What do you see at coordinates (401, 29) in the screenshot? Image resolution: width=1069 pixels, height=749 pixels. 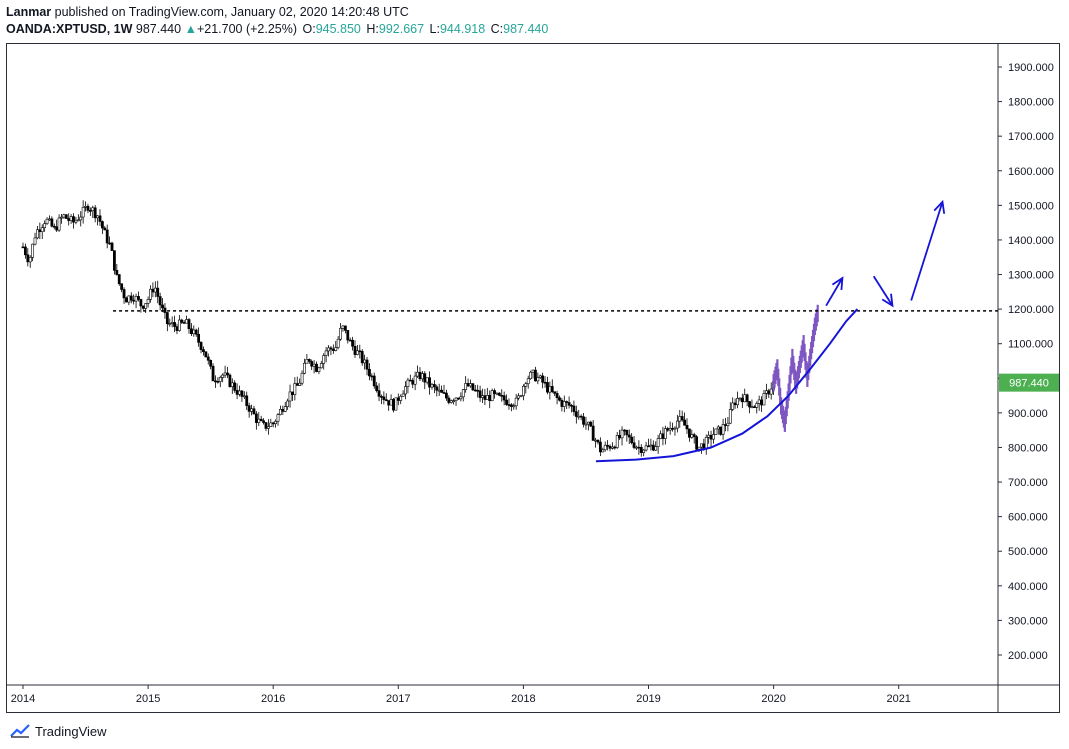 I see `high-value: 992.667` at bounding box center [401, 29].